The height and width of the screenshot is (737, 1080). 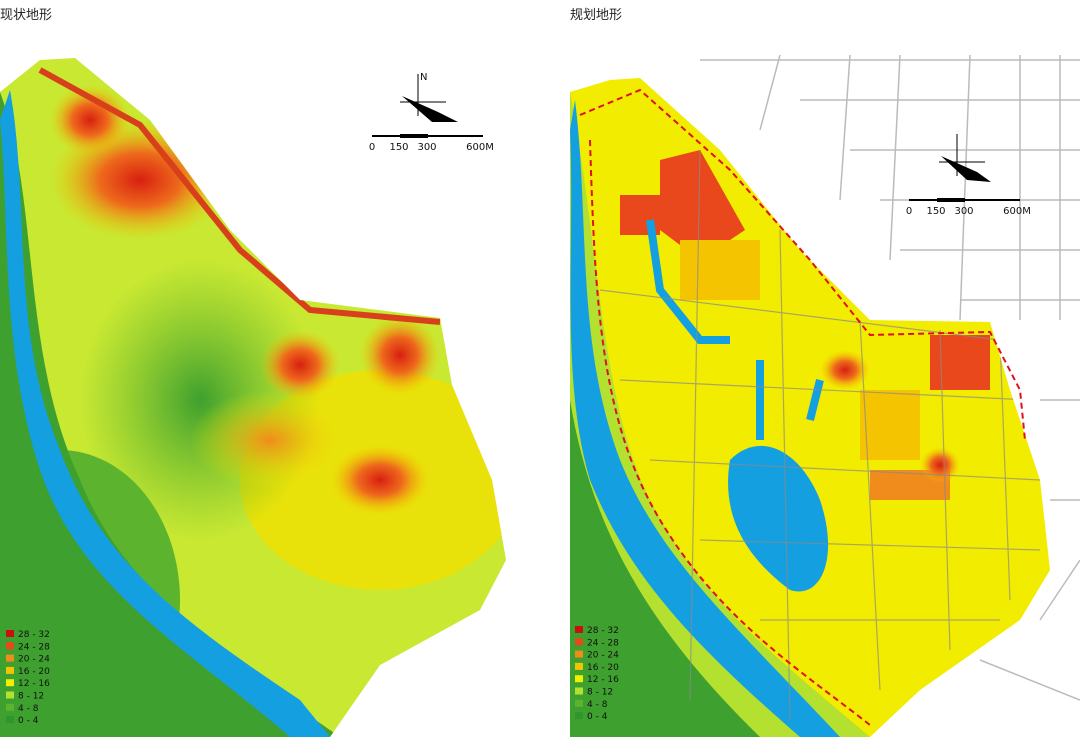 I want to click on north-label: N, so click(x=423, y=77).